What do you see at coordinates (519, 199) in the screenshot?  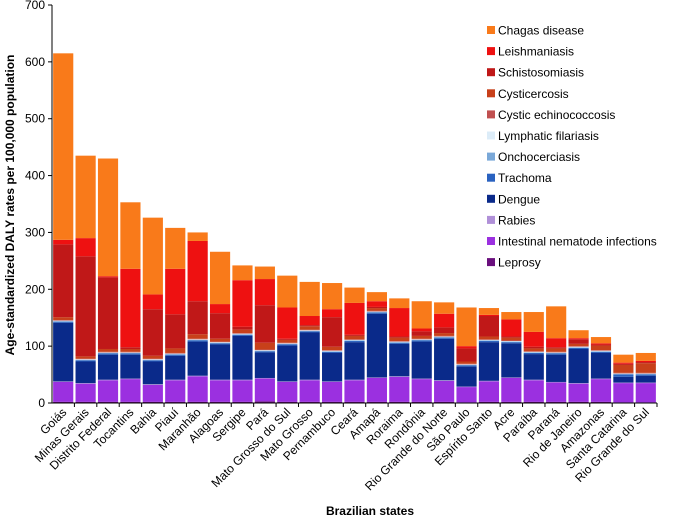 I see `legend-label: Dengue` at bounding box center [519, 199].